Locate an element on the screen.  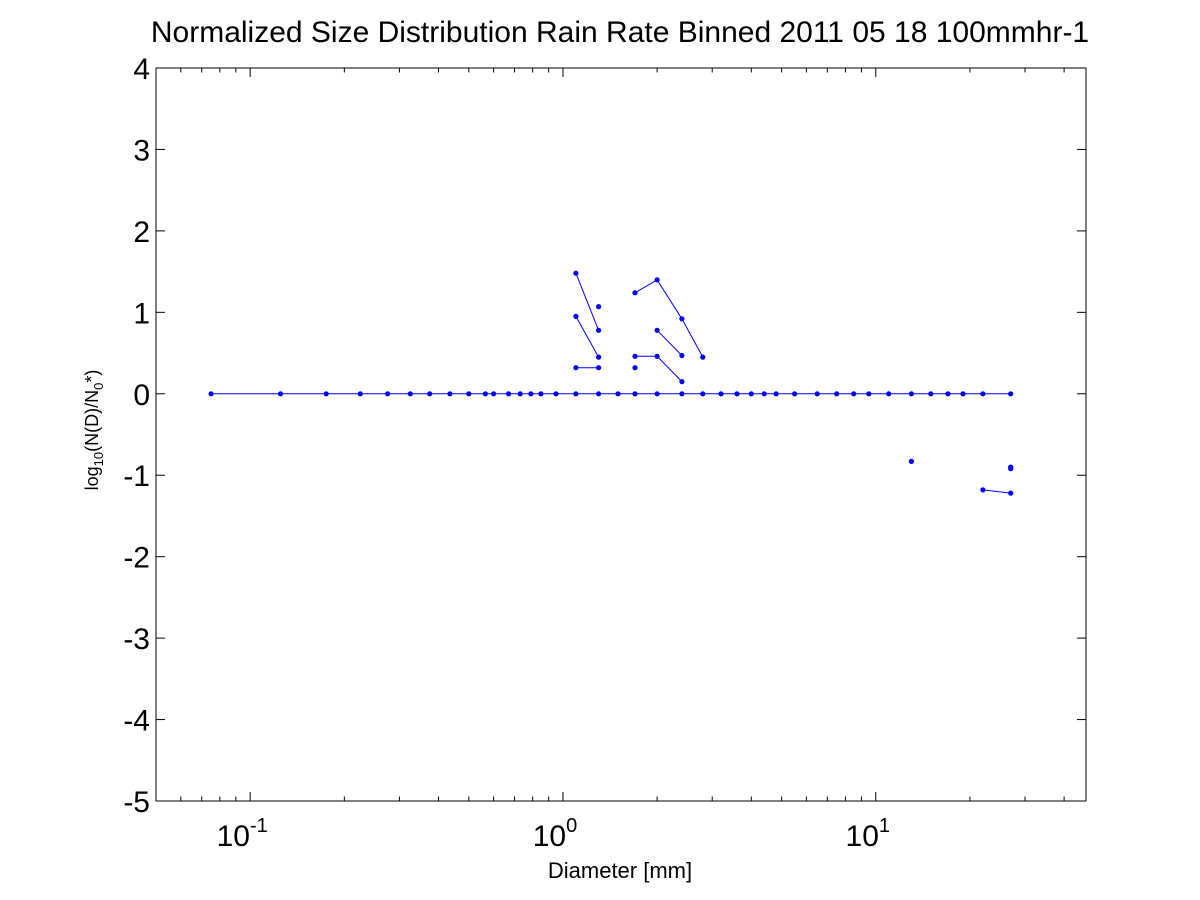
y-axis-label: log10(N(D)/N0*) is located at coordinates (94, 430).